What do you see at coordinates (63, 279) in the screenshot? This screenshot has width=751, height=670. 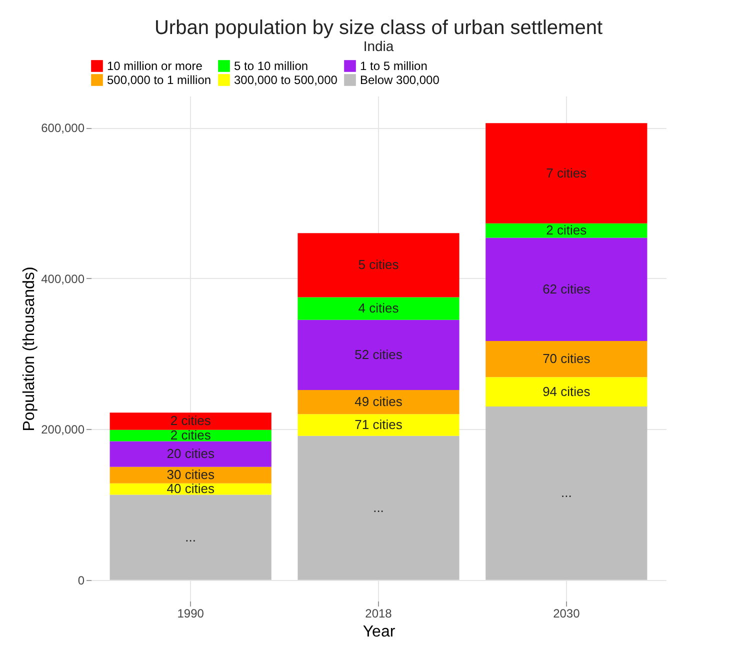 I see `y-tick-label: 400,000` at bounding box center [63, 279].